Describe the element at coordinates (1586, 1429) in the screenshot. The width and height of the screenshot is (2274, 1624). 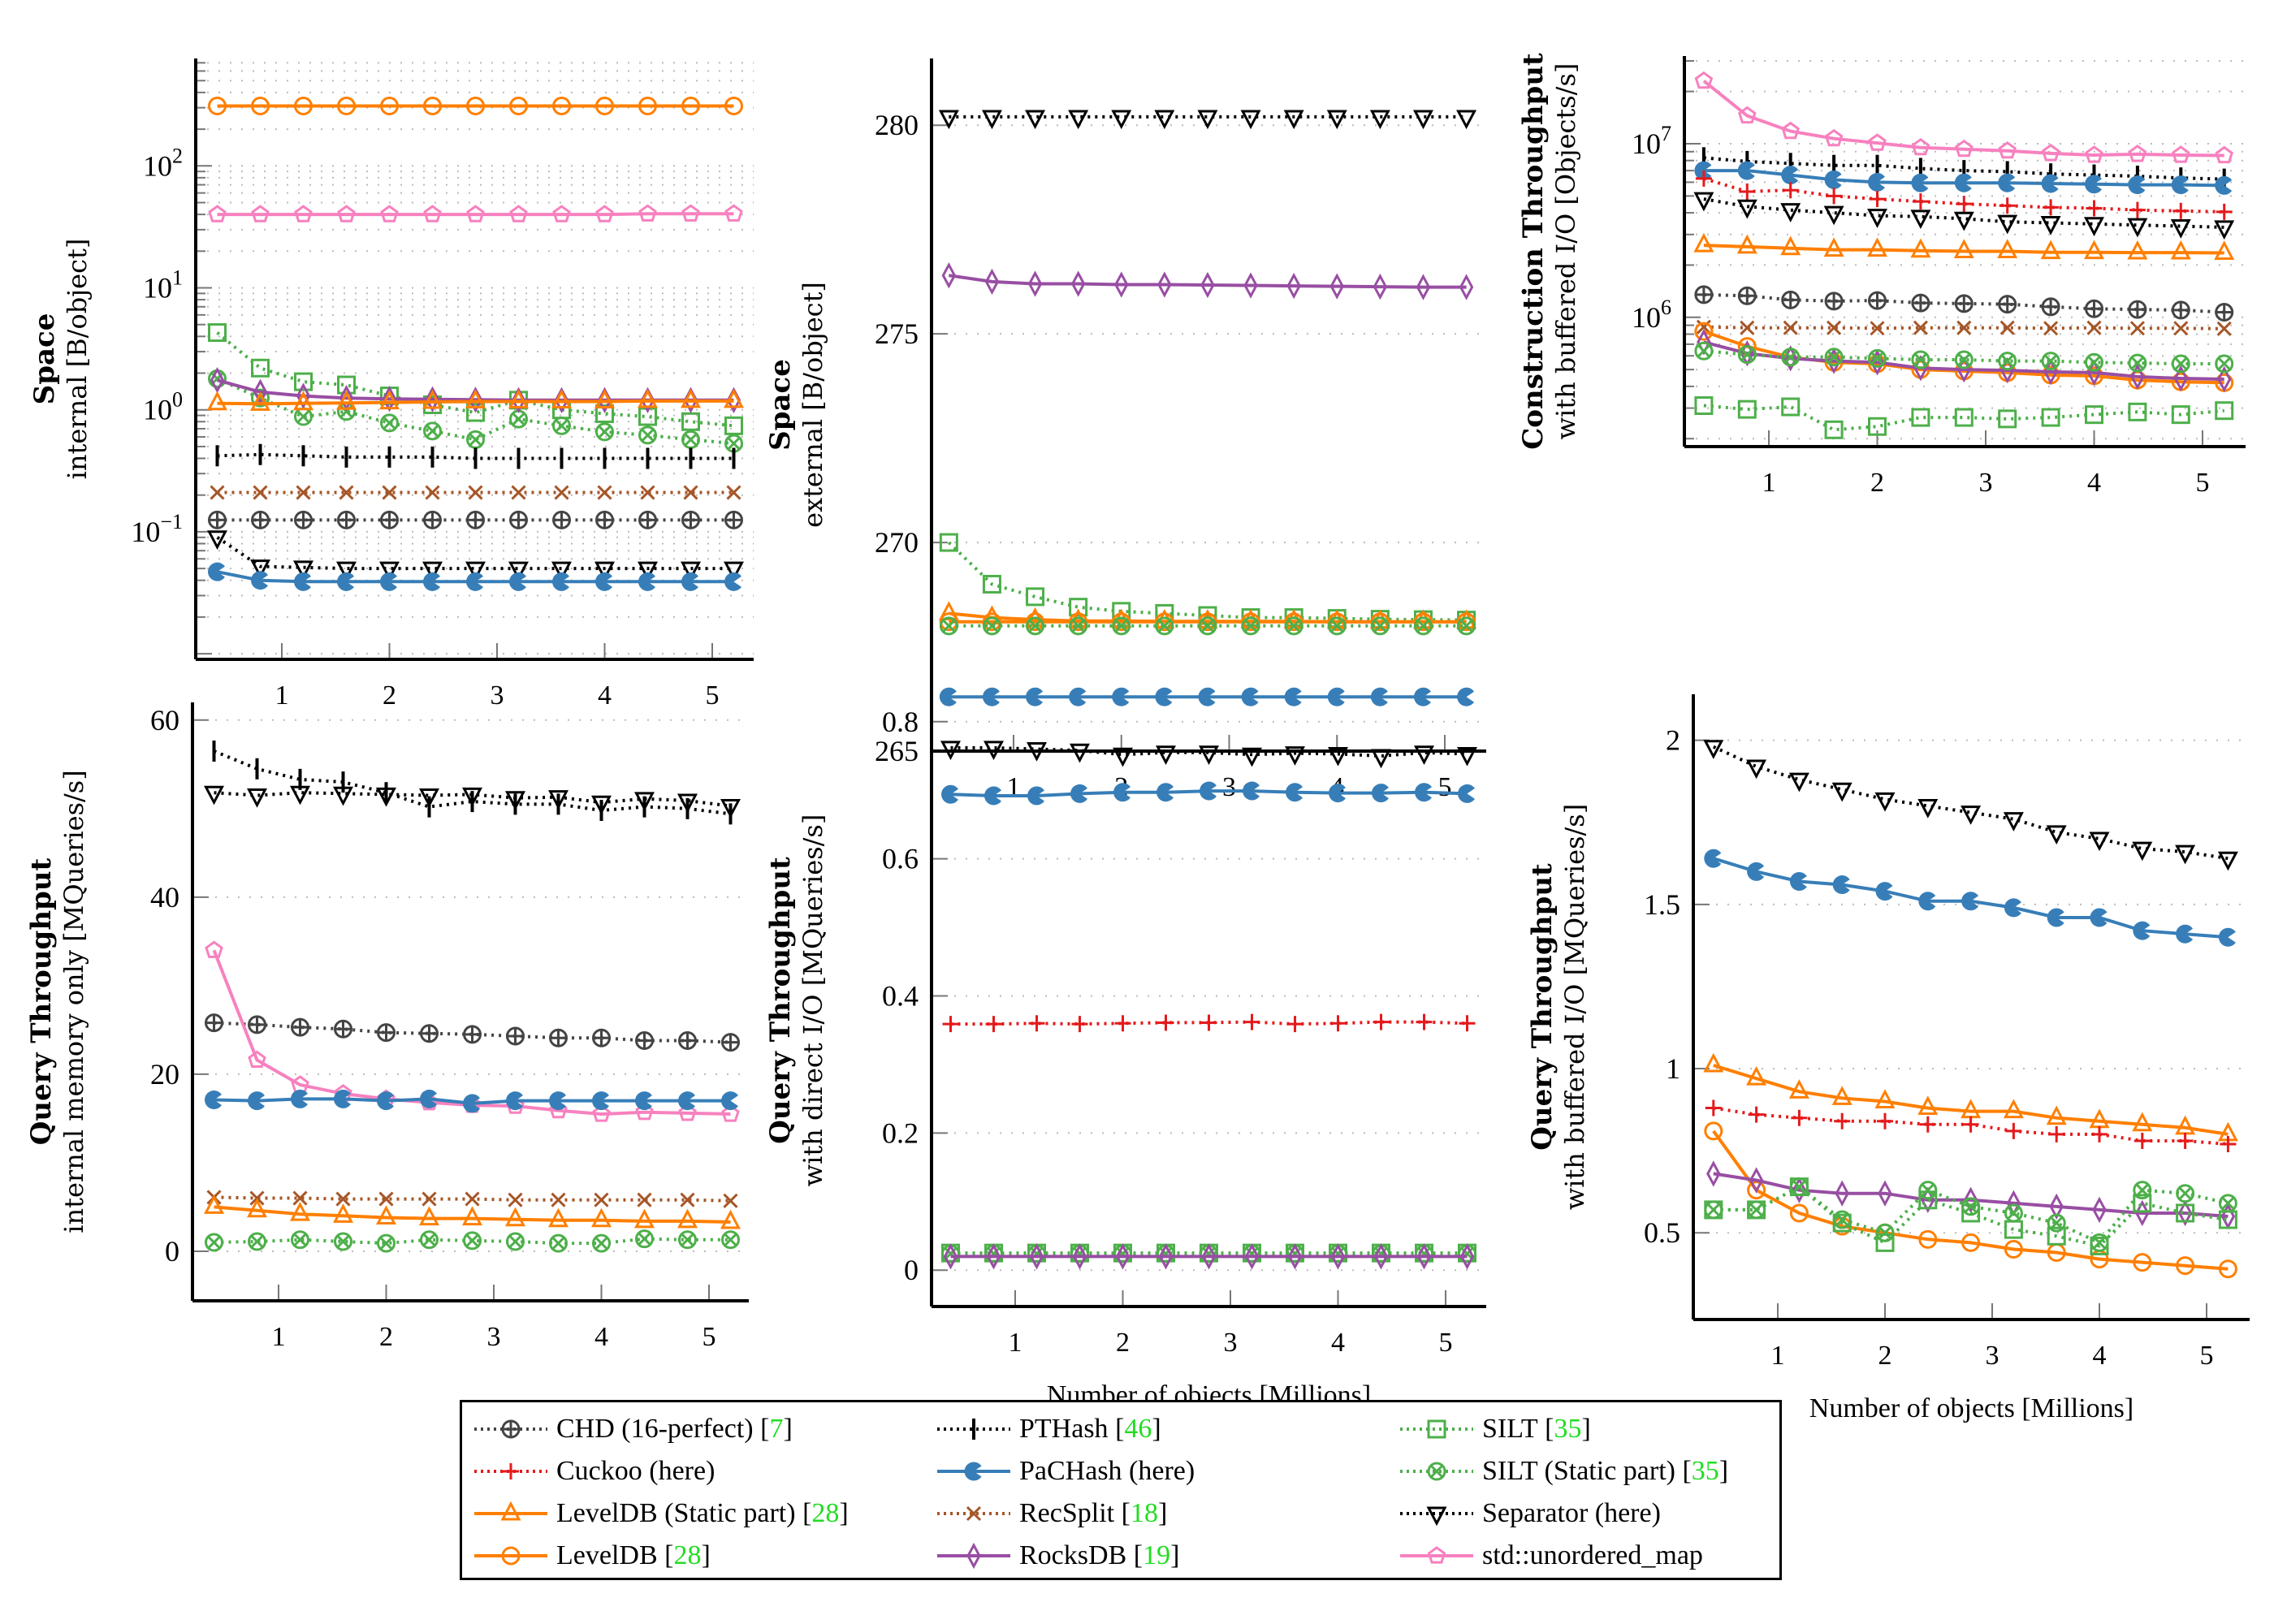
I see `legend-ref-bracket: ]` at that location.